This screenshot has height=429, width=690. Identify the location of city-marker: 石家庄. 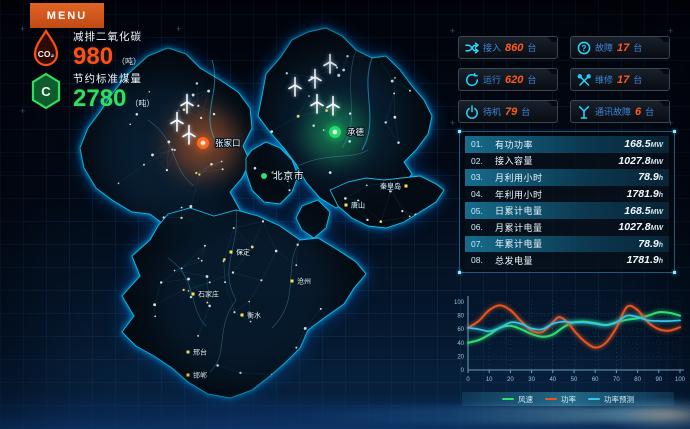
(205, 294).